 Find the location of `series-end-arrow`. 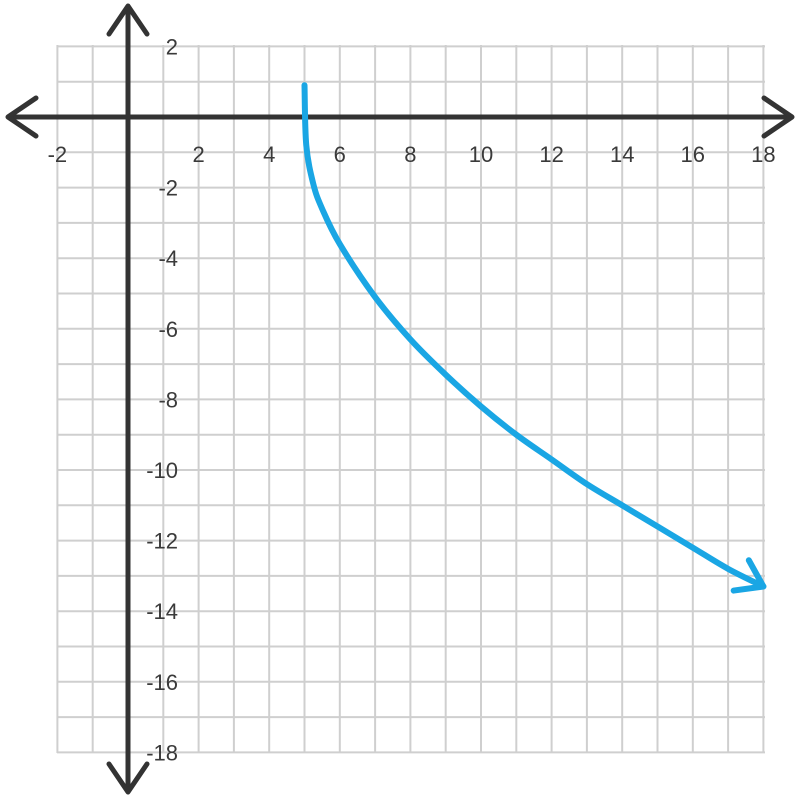

series-end-arrow is located at coordinates (748, 575).